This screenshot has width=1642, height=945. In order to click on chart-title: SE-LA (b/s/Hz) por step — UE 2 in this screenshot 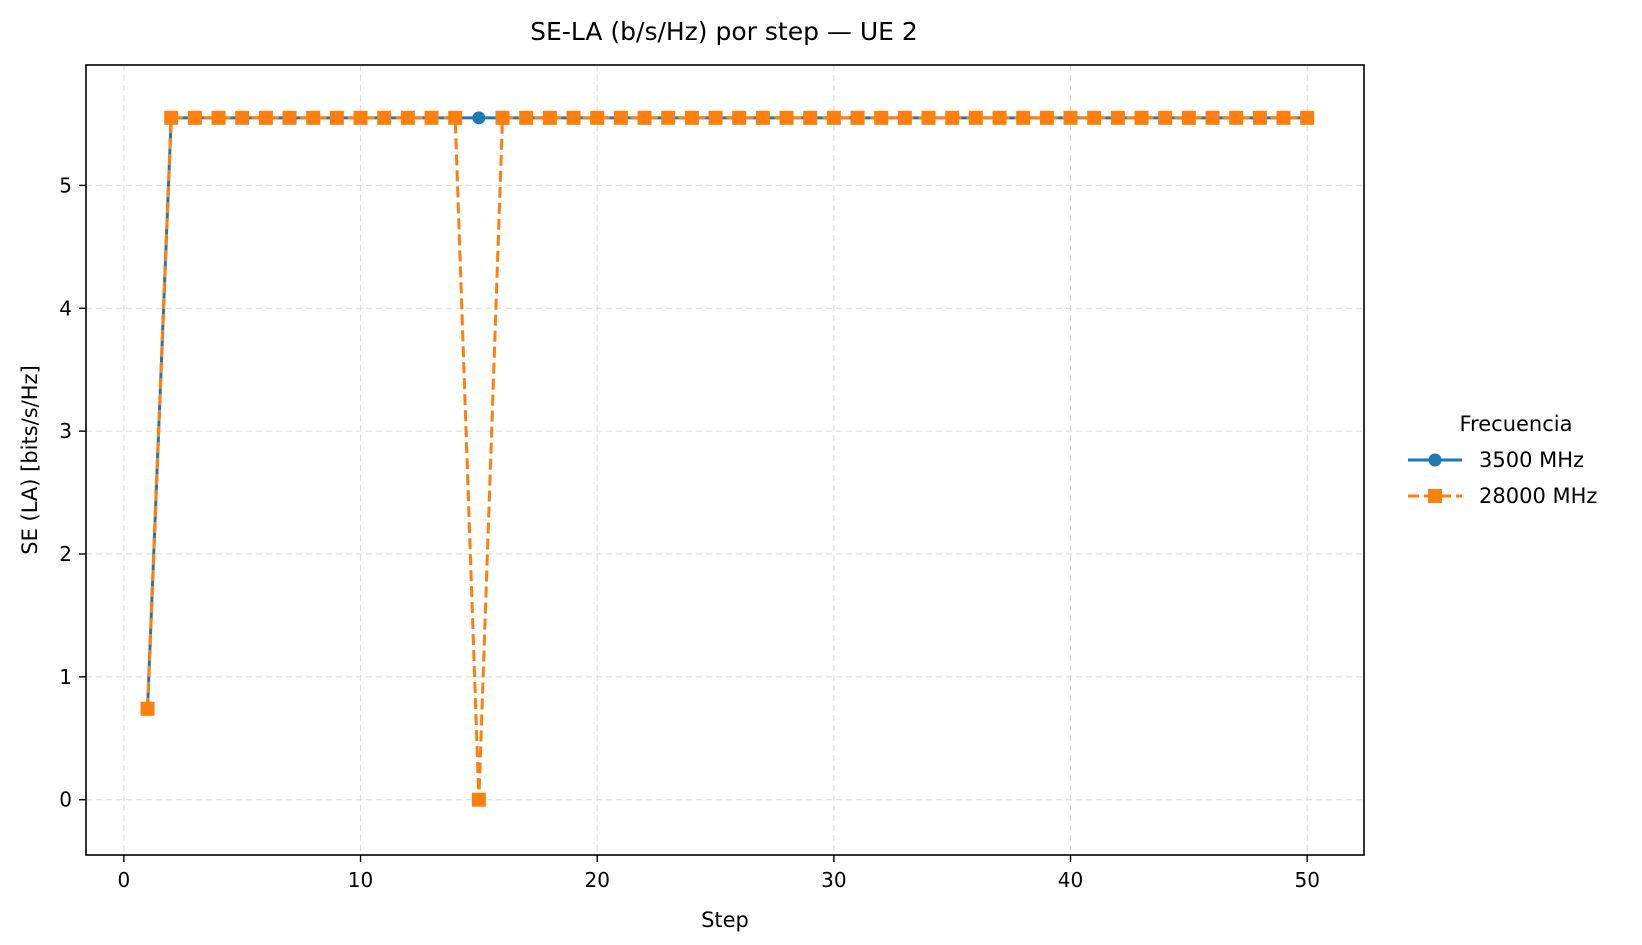, I will do `click(724, 31)`.